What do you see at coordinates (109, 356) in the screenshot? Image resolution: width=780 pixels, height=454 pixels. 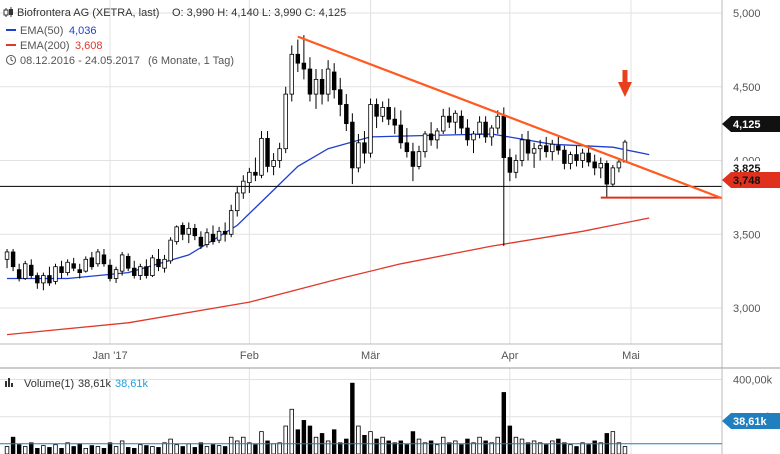 I see `x-tick-label: Jan '17` at bounding box center [109, 356].